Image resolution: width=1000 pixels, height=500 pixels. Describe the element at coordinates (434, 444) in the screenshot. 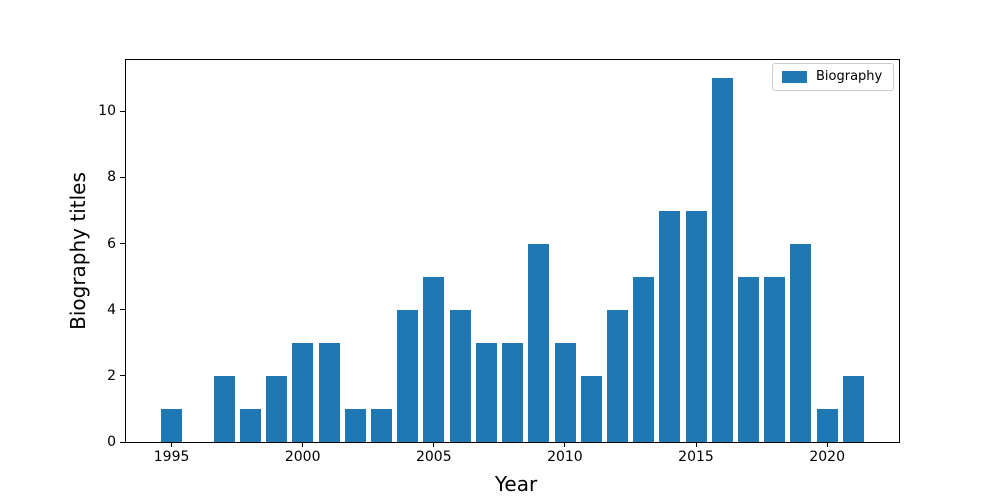

I see `x-tick-2005` at that location.